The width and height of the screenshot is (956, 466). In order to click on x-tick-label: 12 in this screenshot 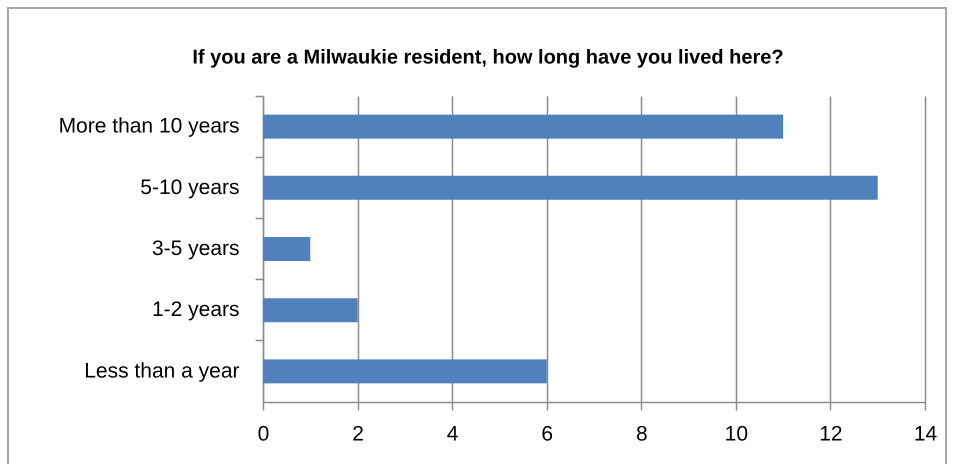, I will do `click(831, 434)`.